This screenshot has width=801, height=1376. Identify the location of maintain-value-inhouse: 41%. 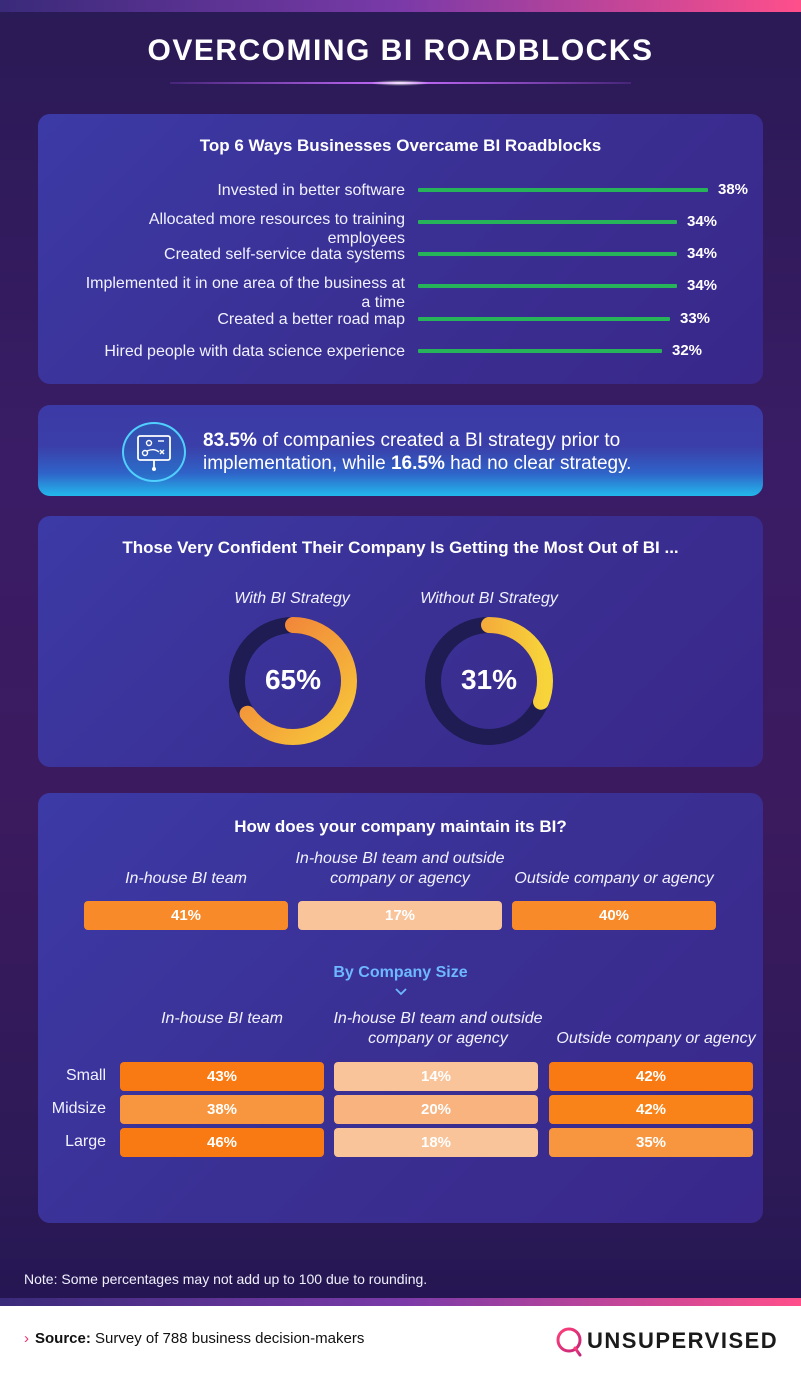
(186, 915).